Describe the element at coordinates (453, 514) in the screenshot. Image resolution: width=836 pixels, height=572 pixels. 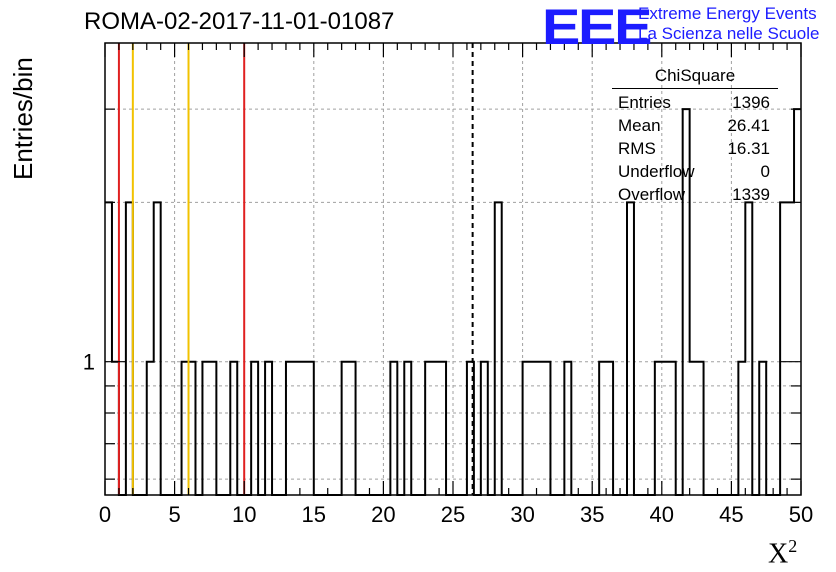
I see `x-tick-label: 25` at that location.